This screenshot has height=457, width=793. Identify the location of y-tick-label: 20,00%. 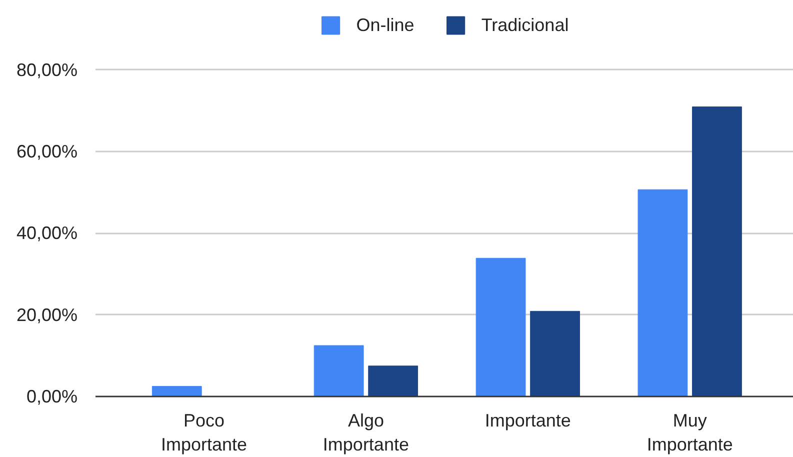
(47, 314).